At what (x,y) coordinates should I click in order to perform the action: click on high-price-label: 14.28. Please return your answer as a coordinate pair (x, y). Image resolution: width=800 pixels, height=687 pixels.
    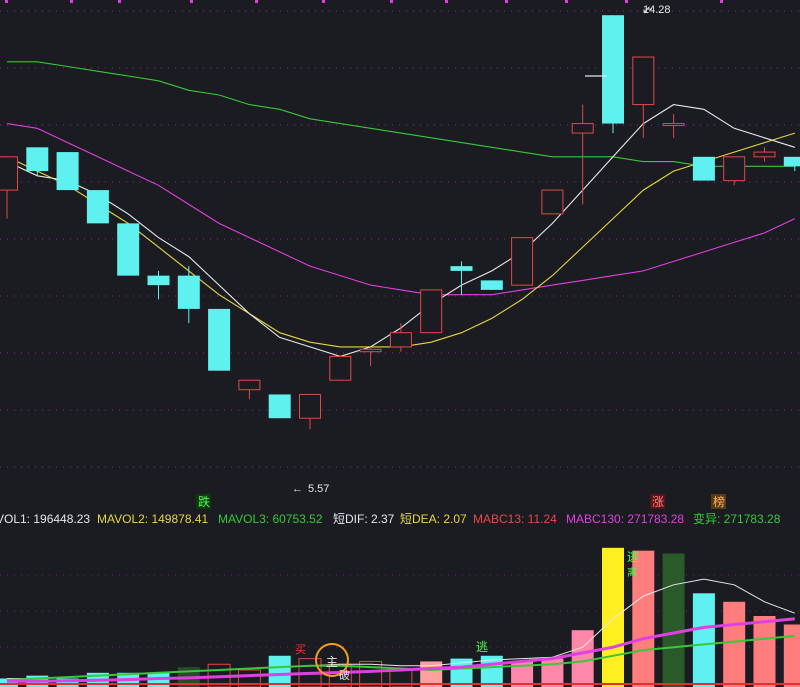
    Looking at the image, I should click on (657, 10).